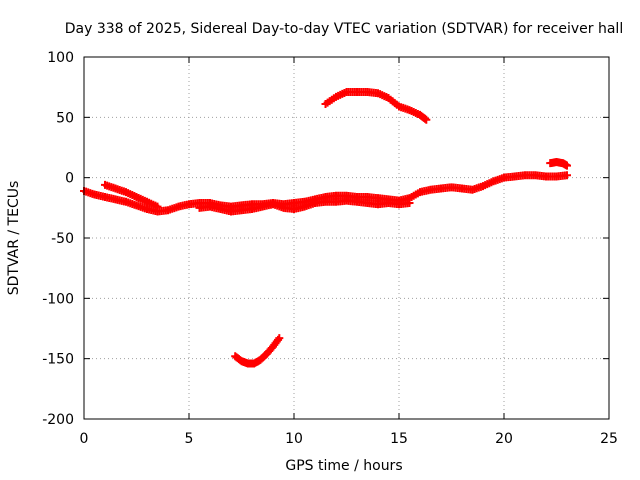 Image resolution: width=640 pixels, height=480 pixels. I want to click on x-tick-label: 25, so click(609, 439).